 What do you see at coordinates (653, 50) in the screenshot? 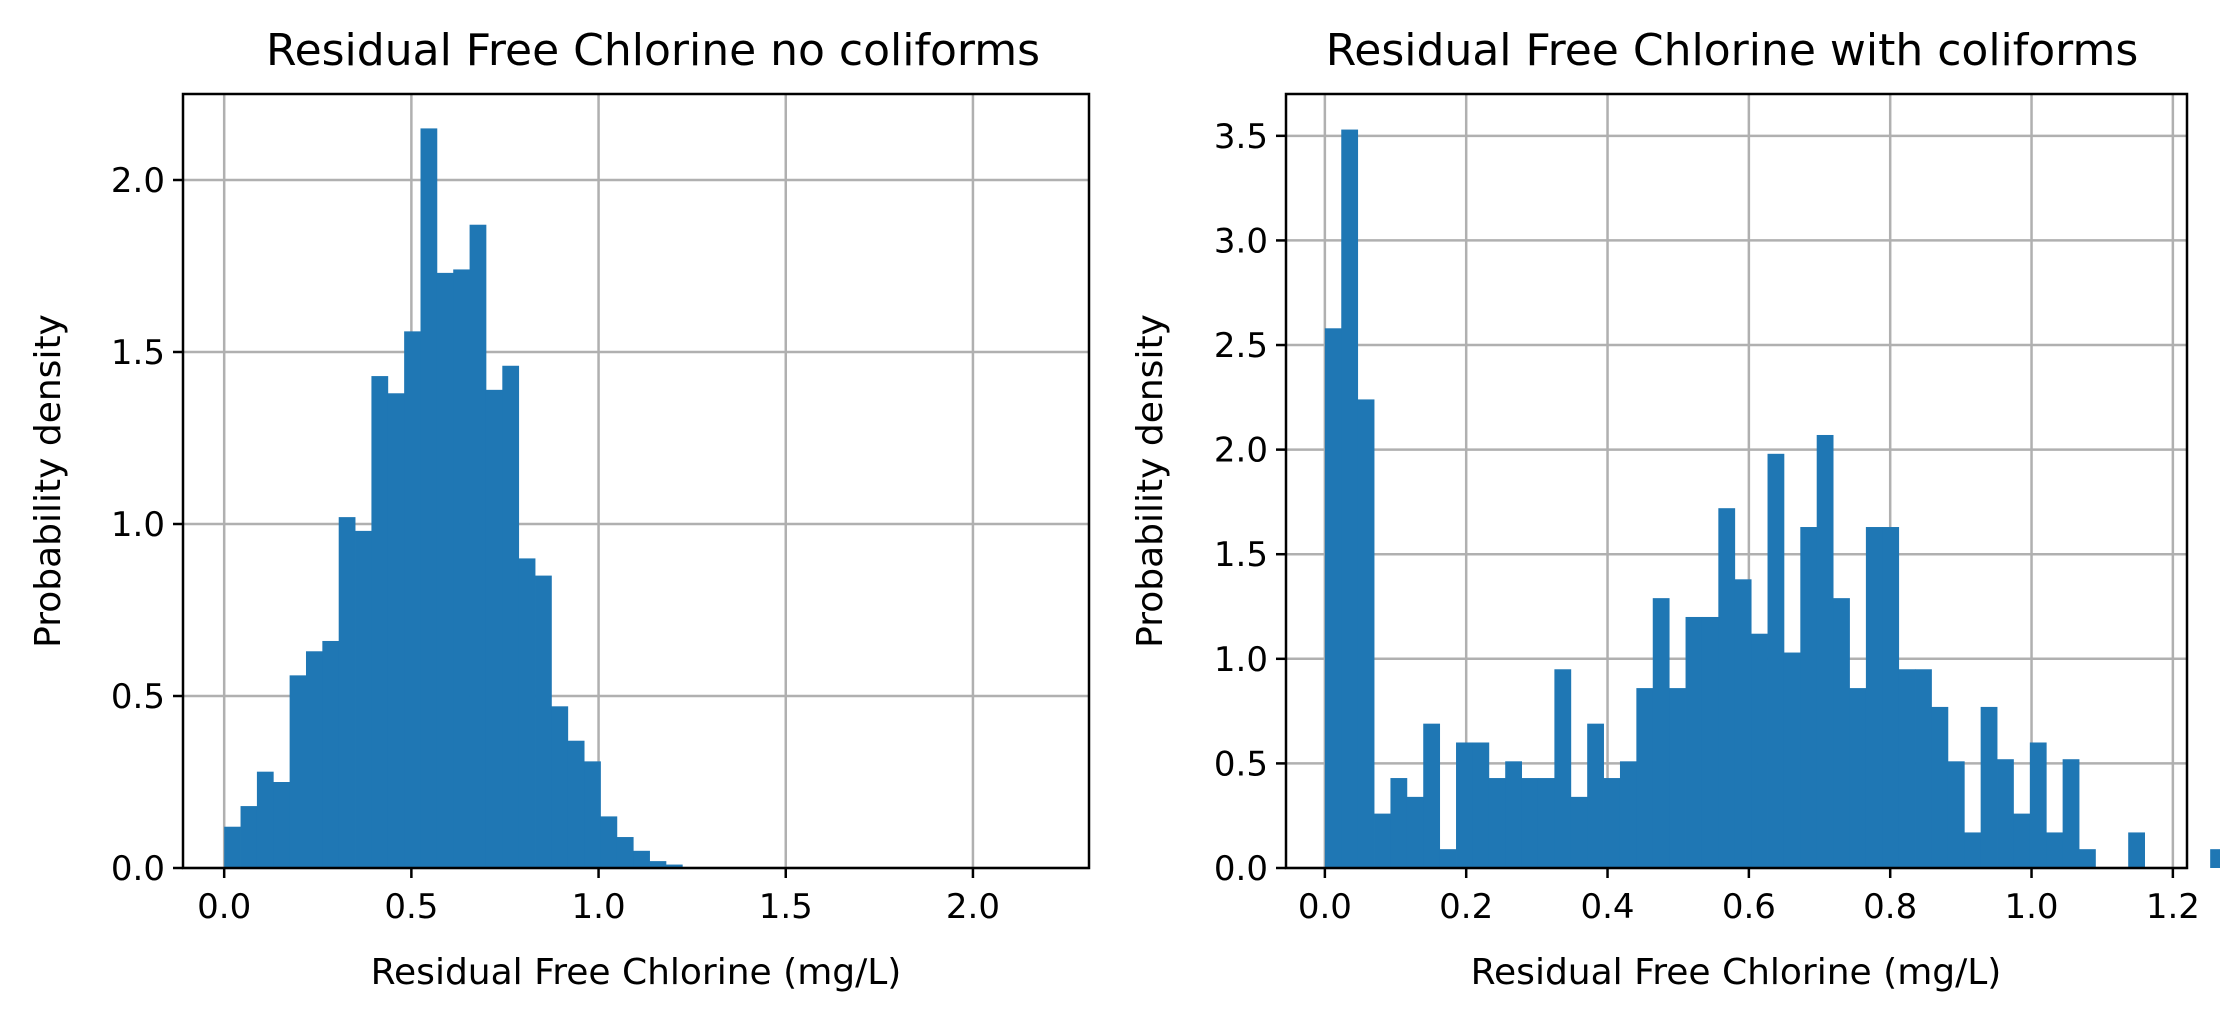
I see `chart-title: Residual Free Chlorine no coliforms` at bounding box center [653, 50].